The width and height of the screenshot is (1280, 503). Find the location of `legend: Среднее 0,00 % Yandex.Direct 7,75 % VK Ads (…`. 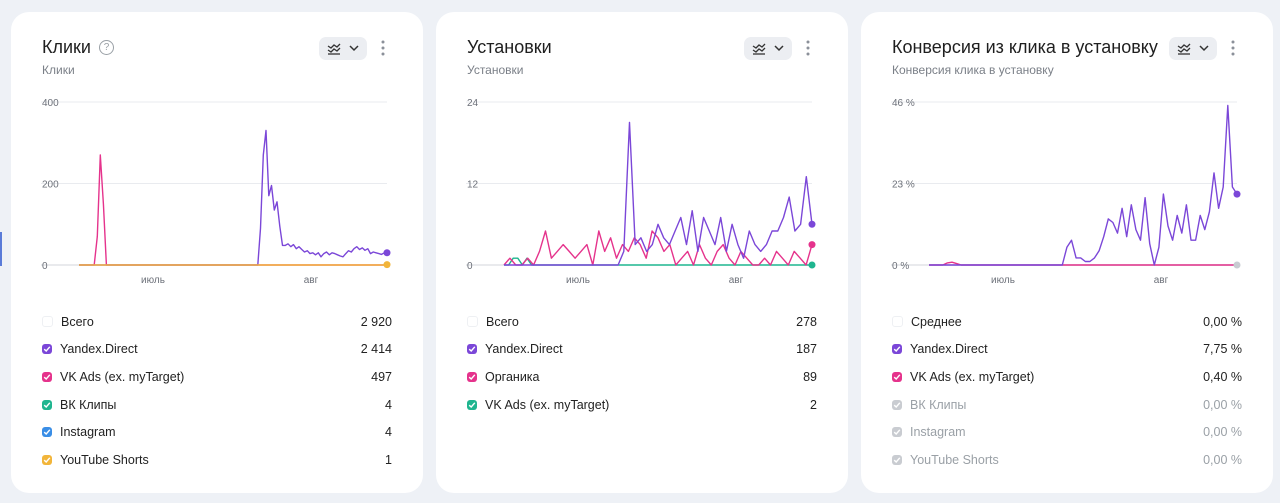

legend: Среднее 0,00 % Yandex.Direct 7,75 % VK Ads (… is located at coordinates (1067, 391).